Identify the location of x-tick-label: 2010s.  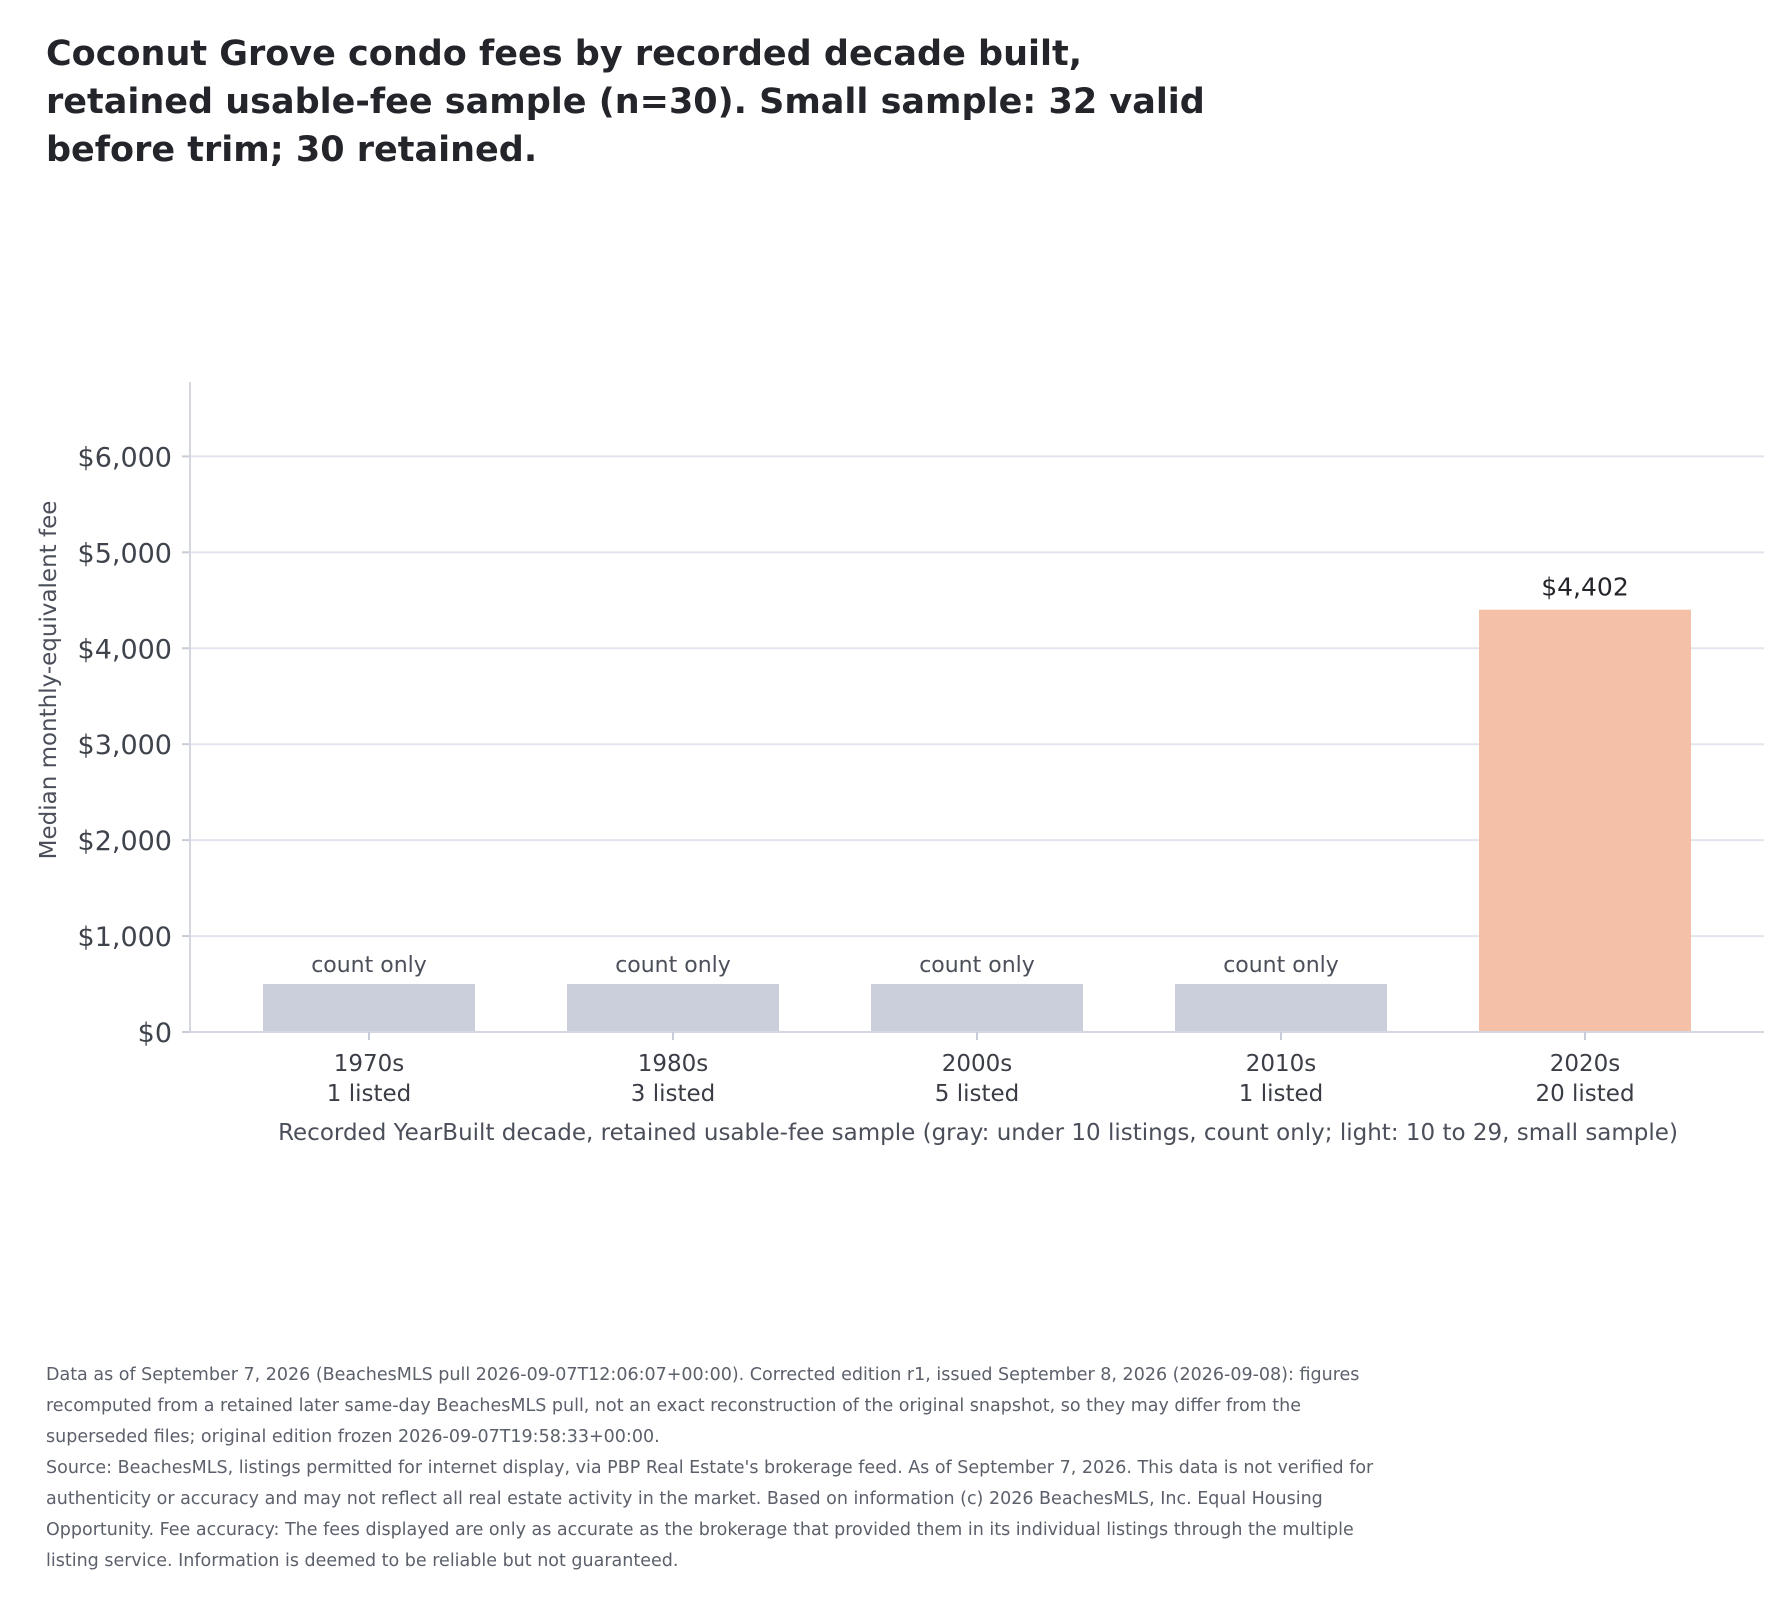
(1281, 1064).